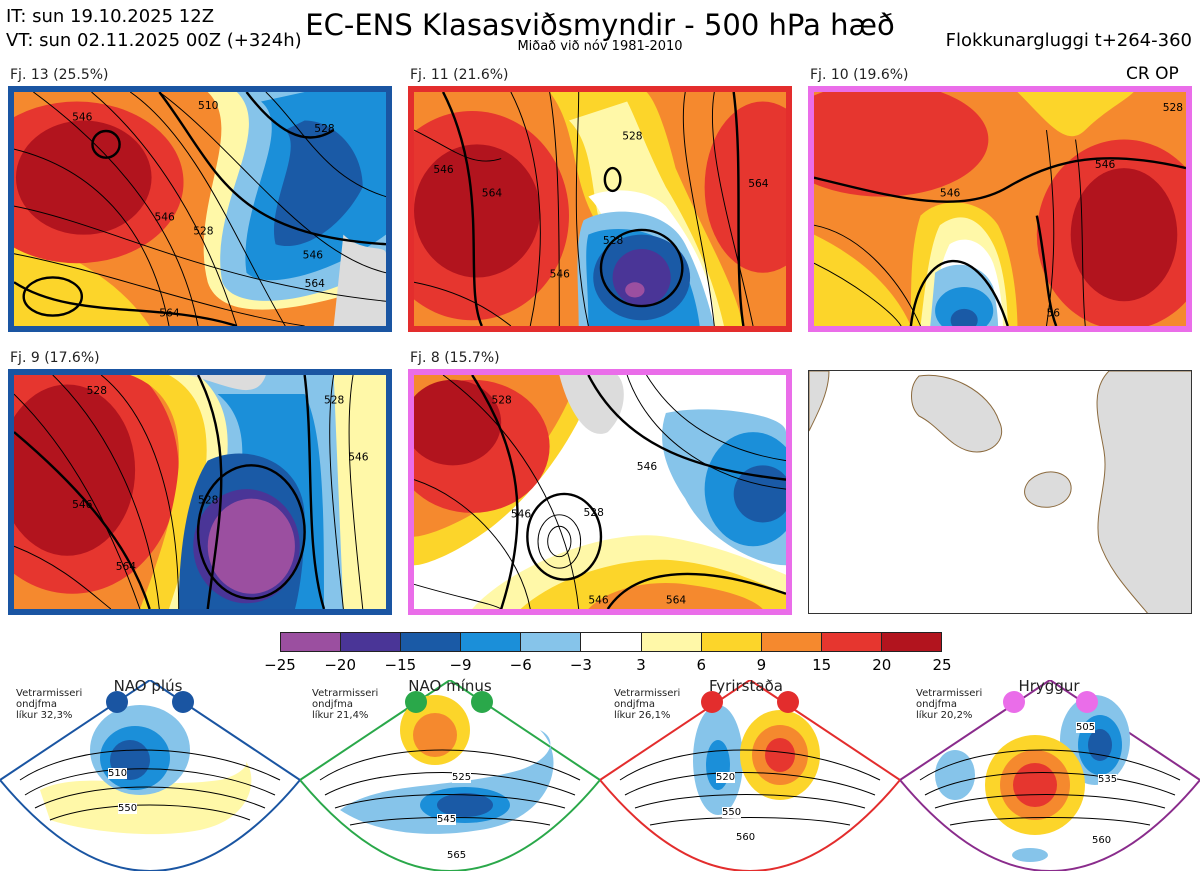 Image resolution: width=1200 pixels, height=871 pixels. Describe the element at coordinates (345, 704) in the screenshot. I see `regime-note: Vetrarmisseri ondjfma líkur 21,4%` at that location.